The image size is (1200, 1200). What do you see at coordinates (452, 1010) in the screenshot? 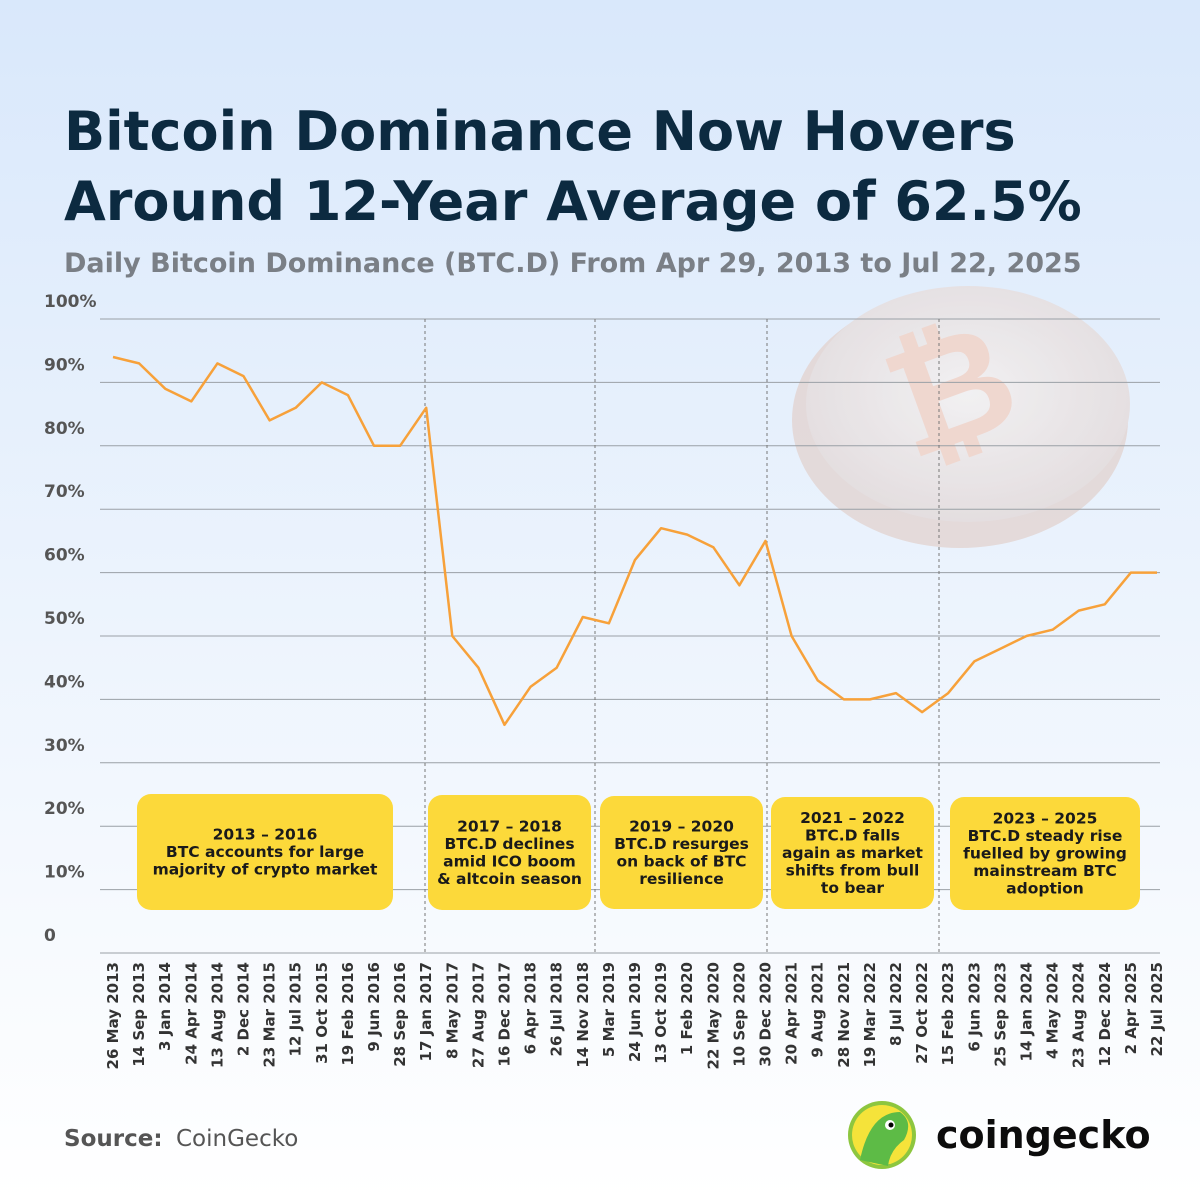
I see `x-tick-label: 8 May 2017` at bounding box center [452, 1010].